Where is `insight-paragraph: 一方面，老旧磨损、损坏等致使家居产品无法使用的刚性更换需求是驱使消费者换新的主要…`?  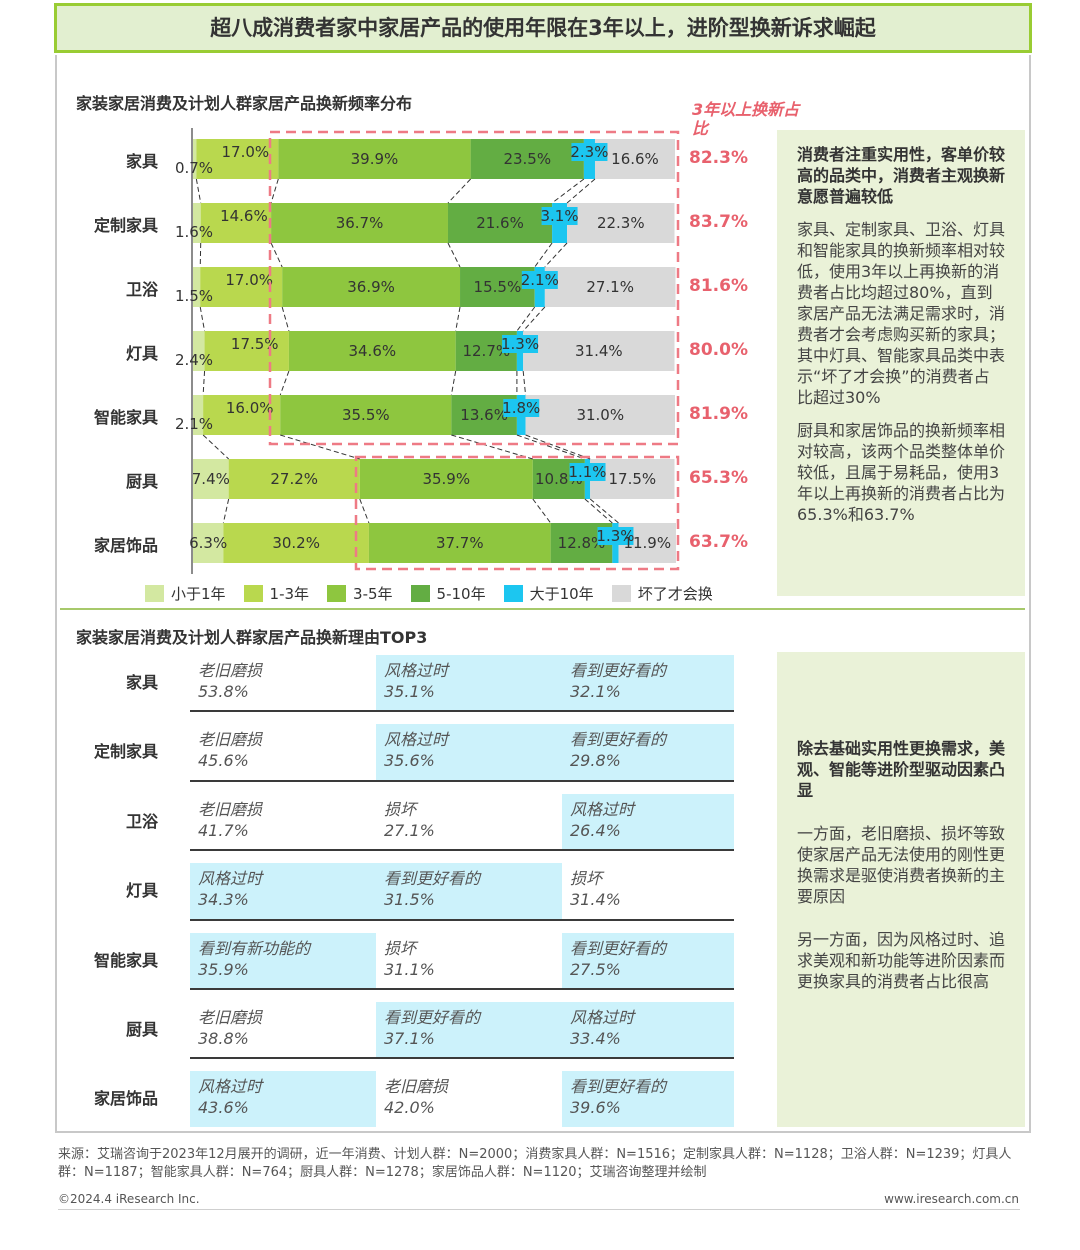
insight-paragraph: 一方面，老旧磨损、损坏等致使家居产品无法使用的刚性更换需求是驱使消费者换新的主要… is located at coordinates (901, 865).